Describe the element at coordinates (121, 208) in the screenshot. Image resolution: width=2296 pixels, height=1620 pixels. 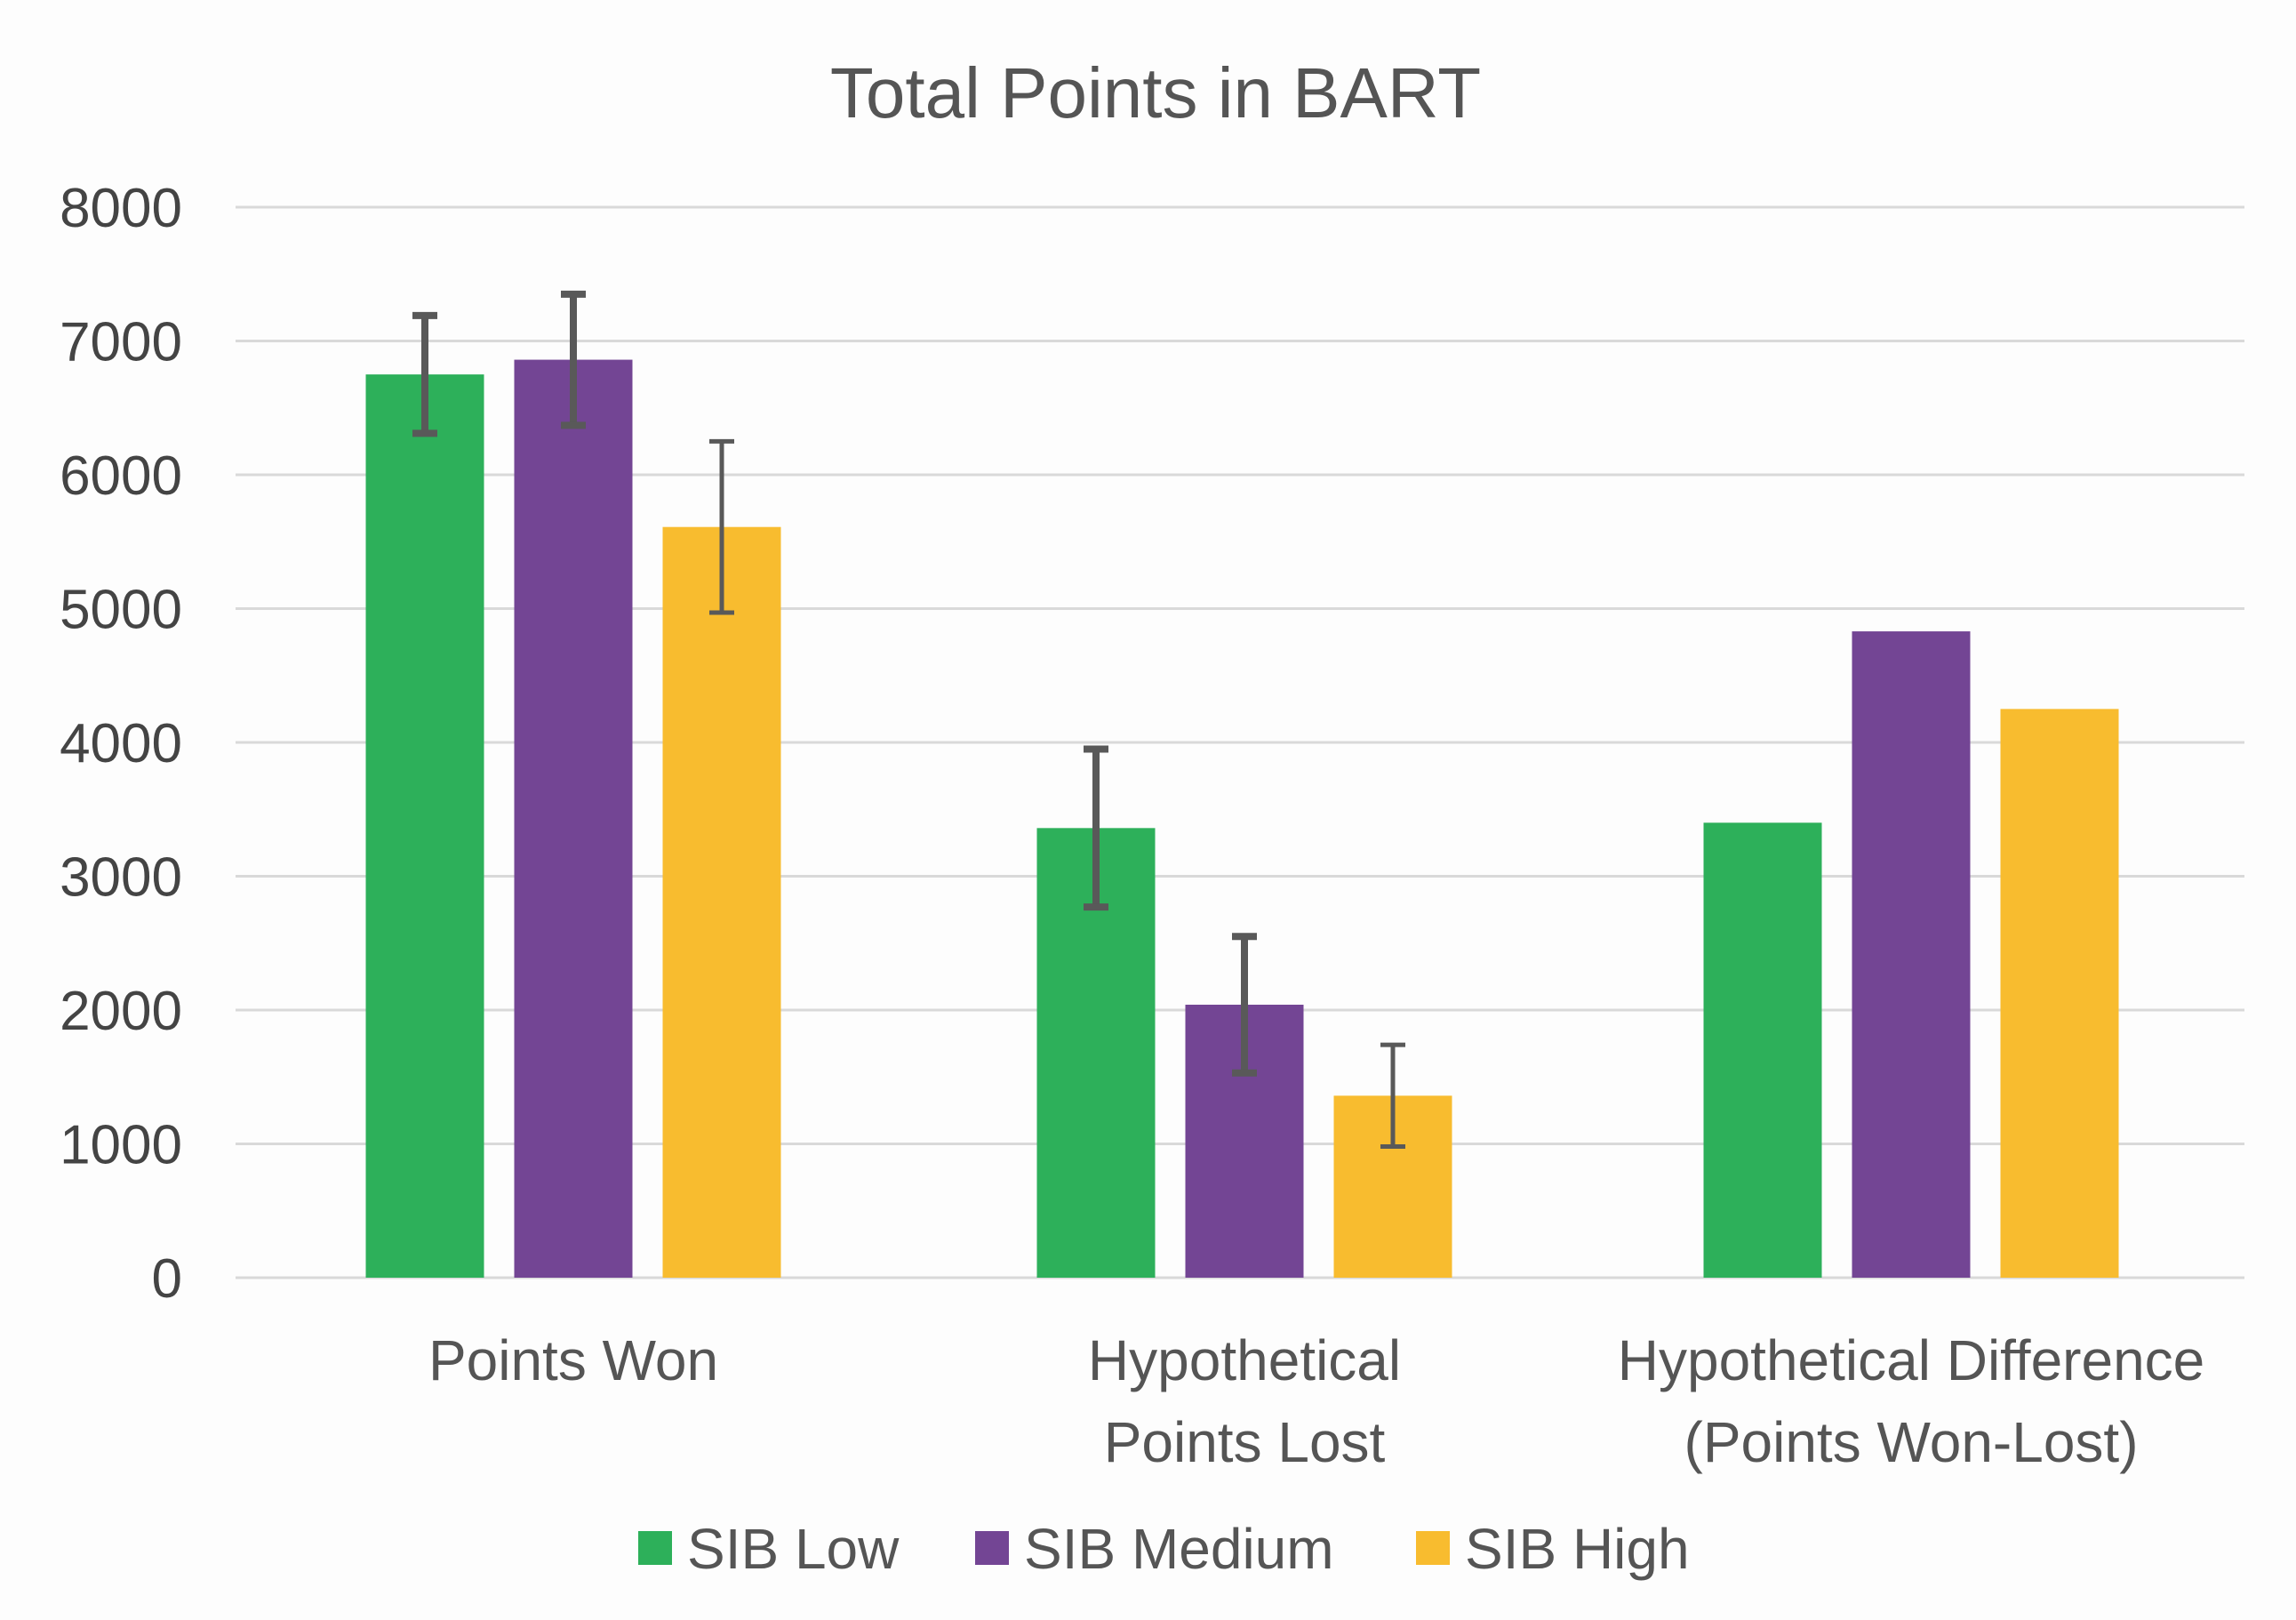
I see `y-tick-label: 8000` at that location.